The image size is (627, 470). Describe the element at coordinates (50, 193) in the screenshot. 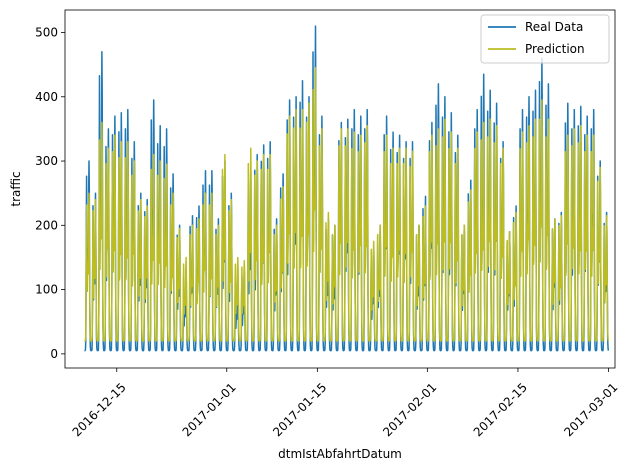

I see `y-axis: 0 100 200 300 400 500` at that location.